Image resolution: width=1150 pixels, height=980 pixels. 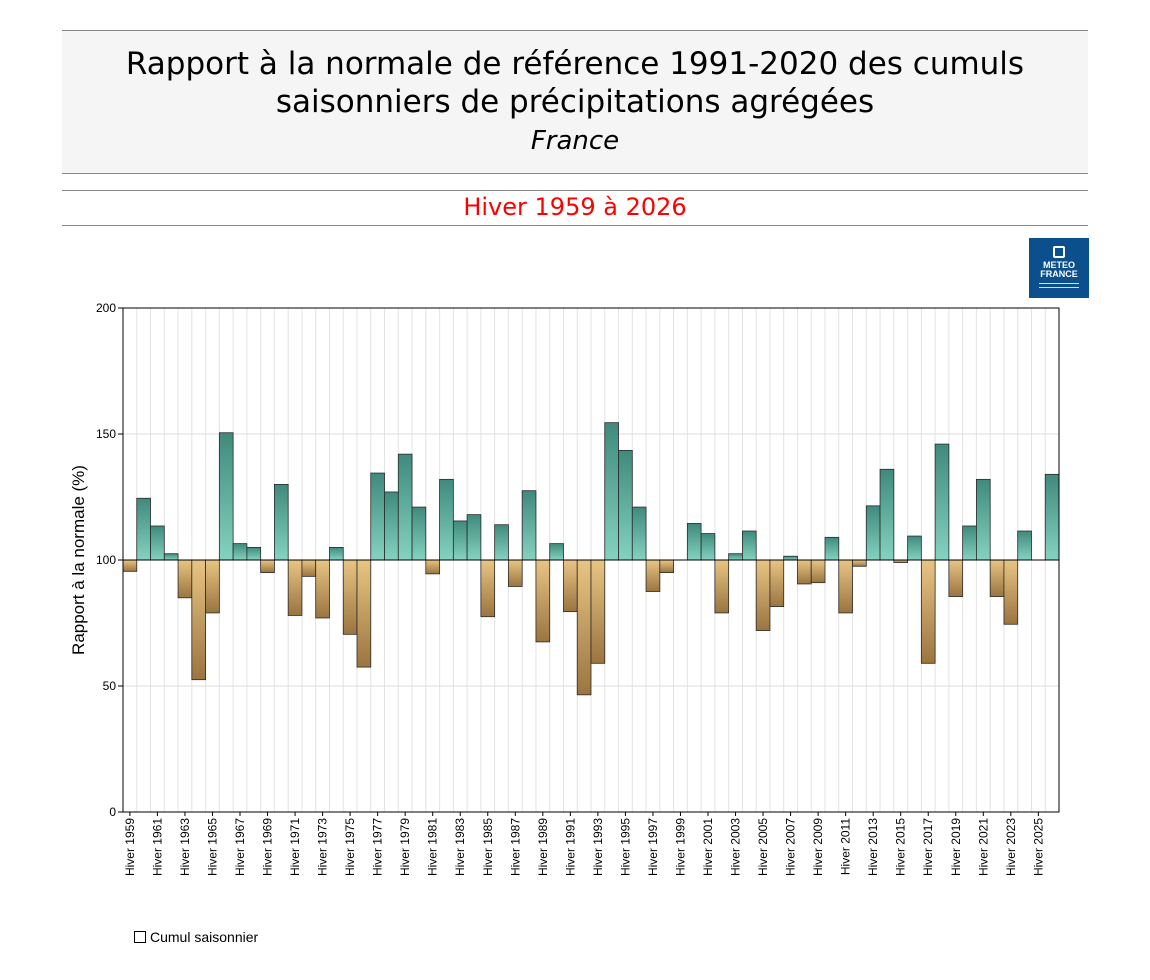 I want to click on x-tick-label: Hiver 1975, so click(x=350, y=847).